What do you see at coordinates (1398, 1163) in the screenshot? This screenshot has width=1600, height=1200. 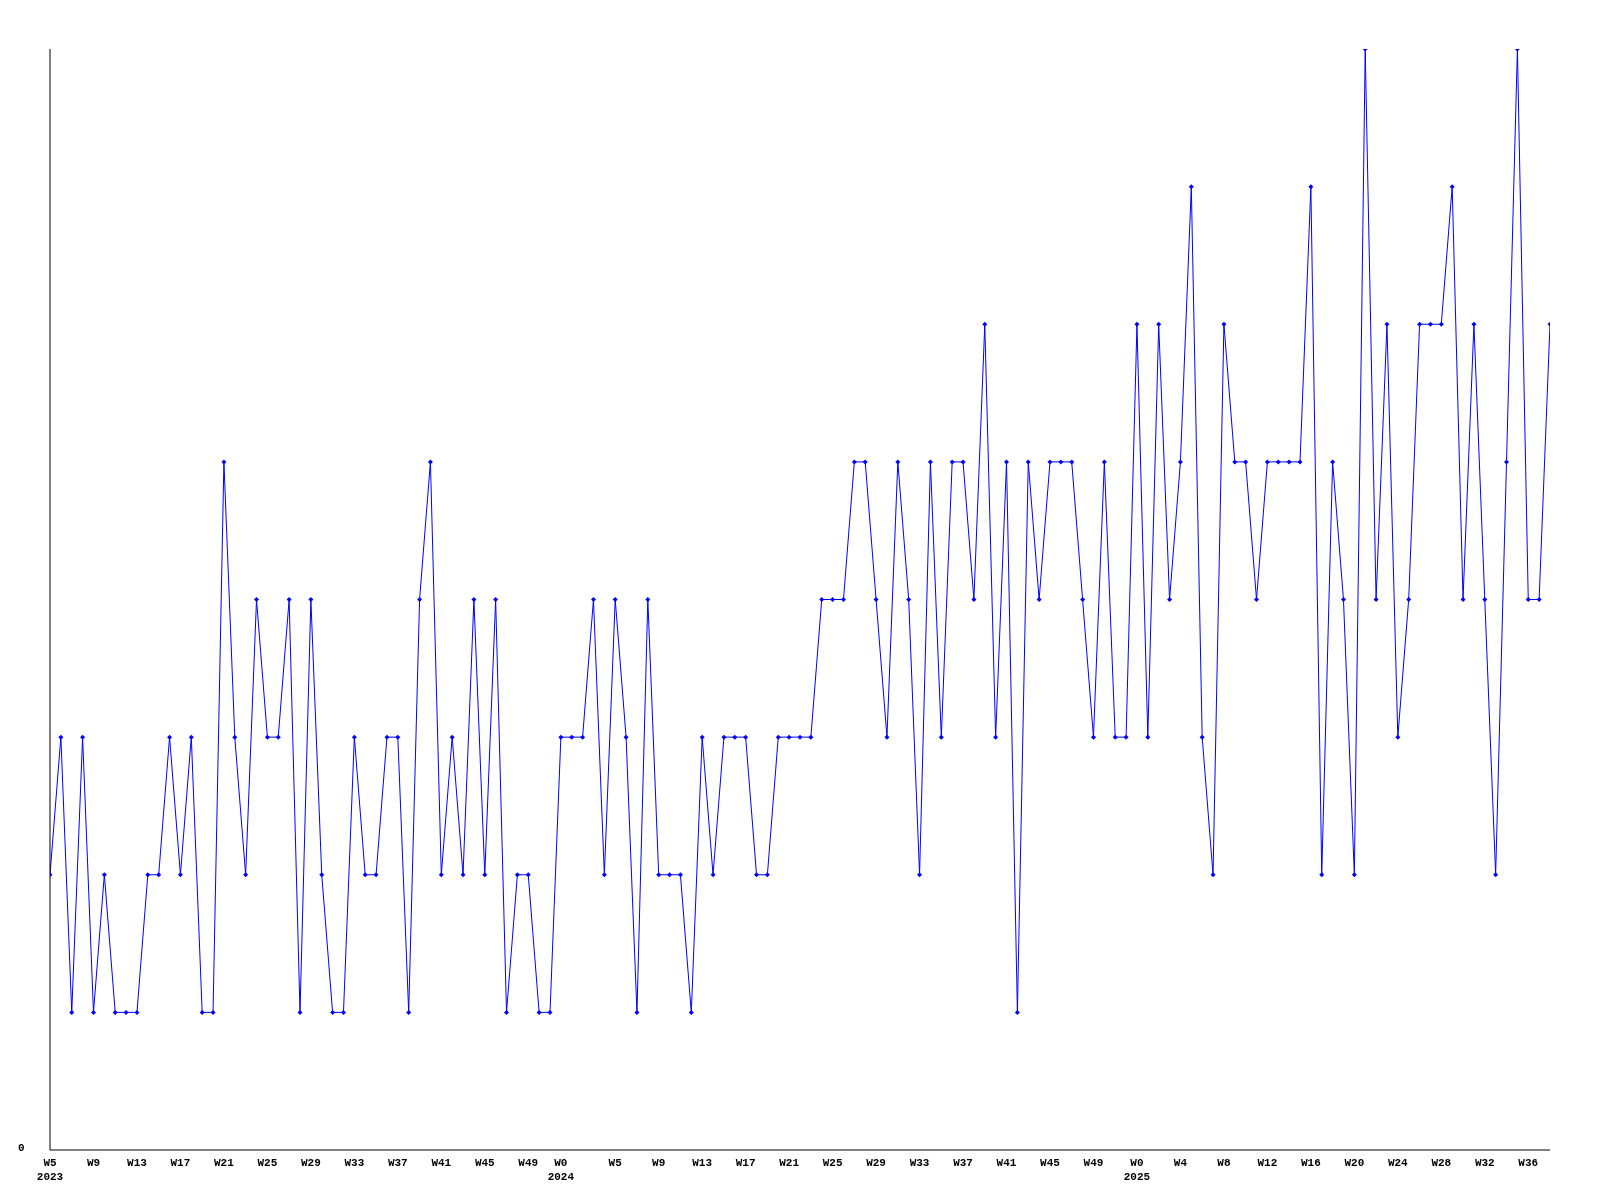 I see `x-tick-label: W24` at bounding box center [1398, 1163].